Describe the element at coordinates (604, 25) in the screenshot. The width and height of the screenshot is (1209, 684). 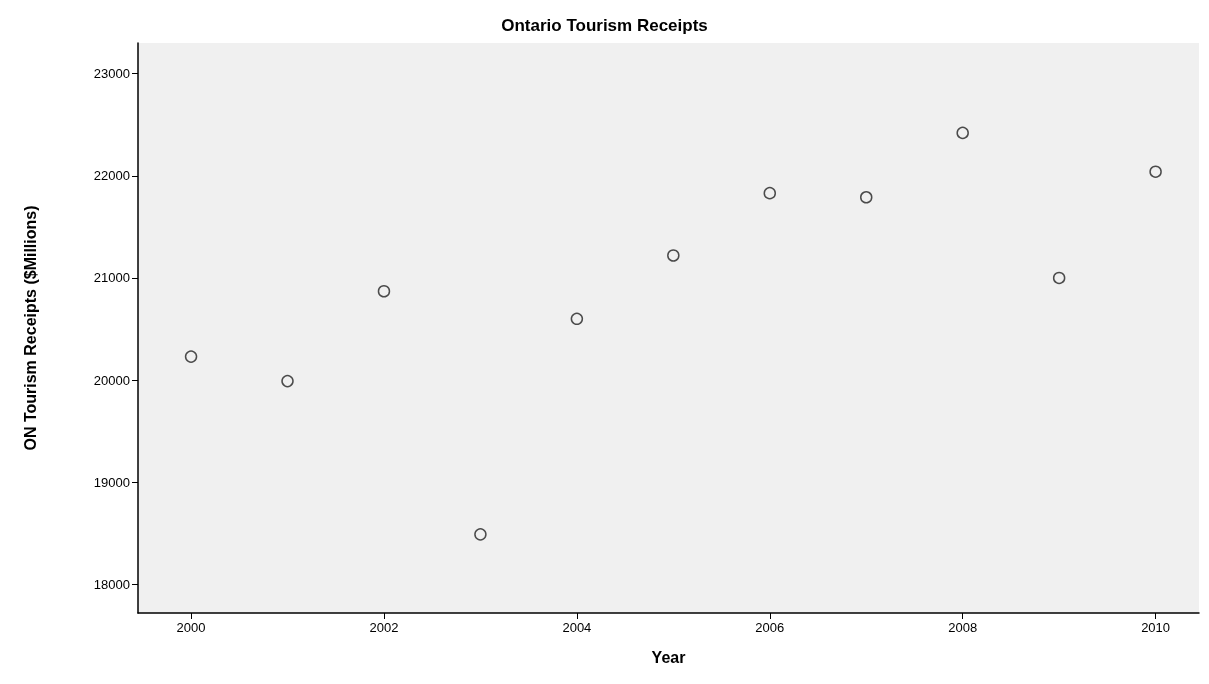
I see `chart-title: Ontario Tourism Receipts` at that location.